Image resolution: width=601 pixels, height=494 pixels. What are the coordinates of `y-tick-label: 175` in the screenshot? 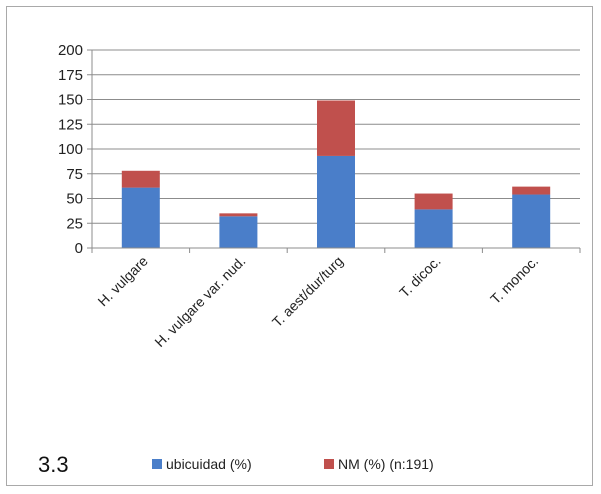 It's located at (70, 75).